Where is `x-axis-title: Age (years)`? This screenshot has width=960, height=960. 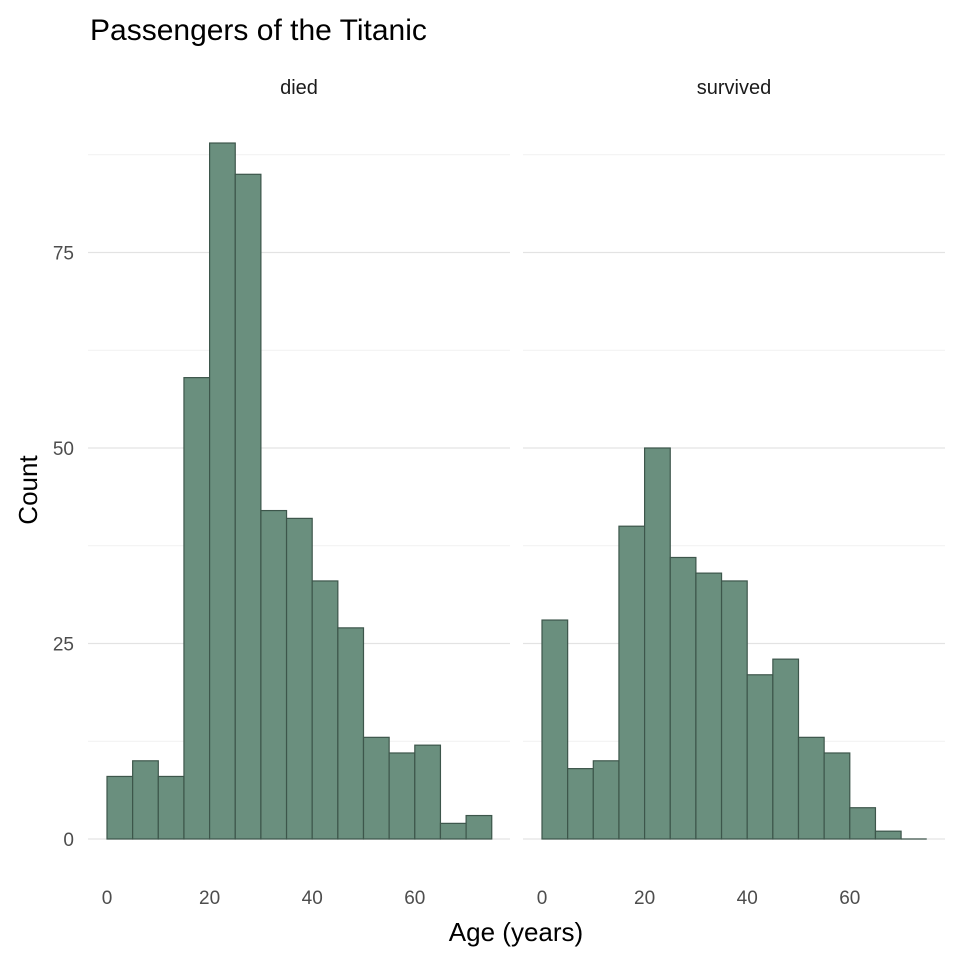
x-axis-title: Age (years) is located at coordinates (516, 932).